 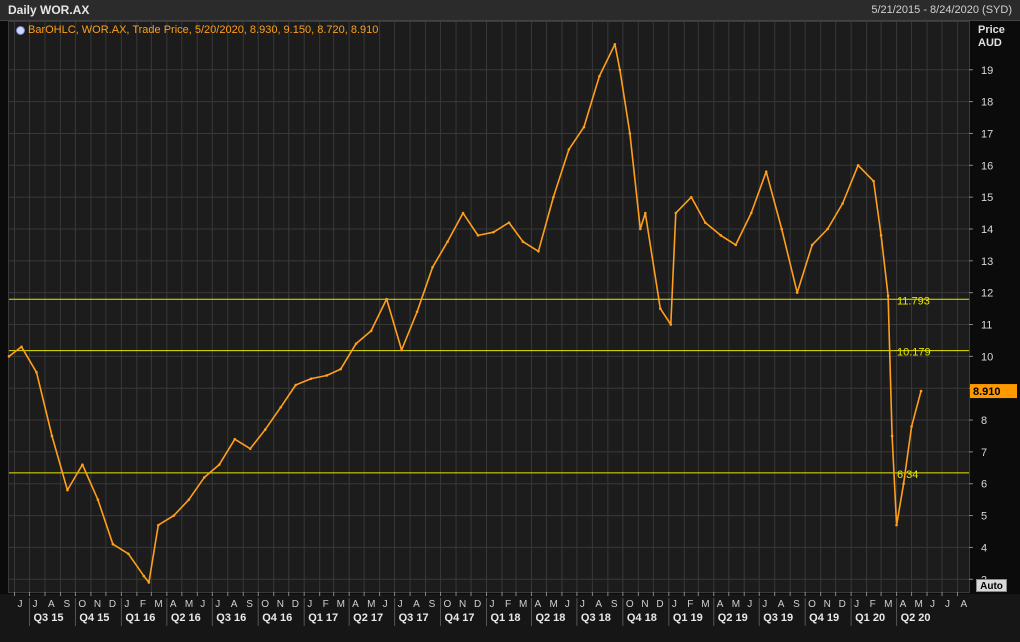 I want to click on y-axis-title: Price AUD, so click(x=991, y=37).